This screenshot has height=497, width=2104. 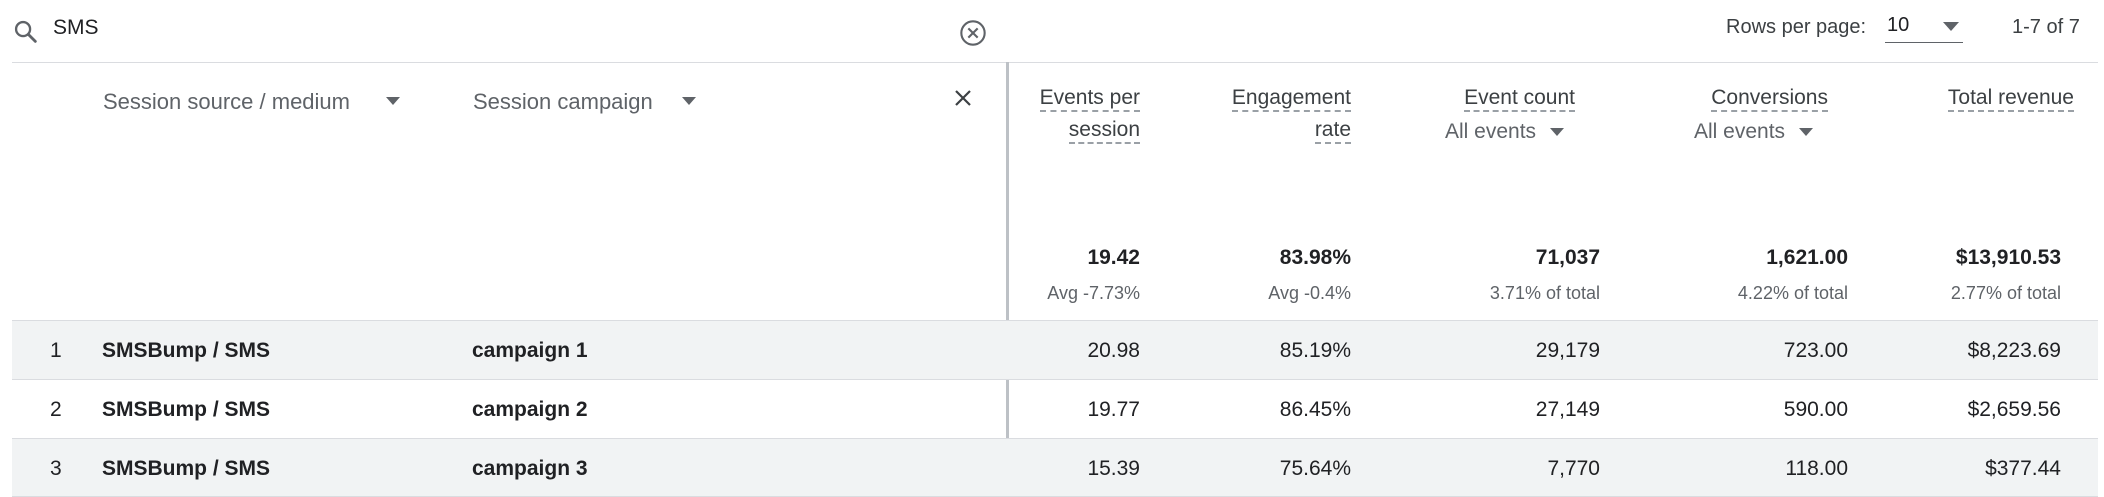 I want to click on total-event-count: 71,037, so click(x=1567, y=257).